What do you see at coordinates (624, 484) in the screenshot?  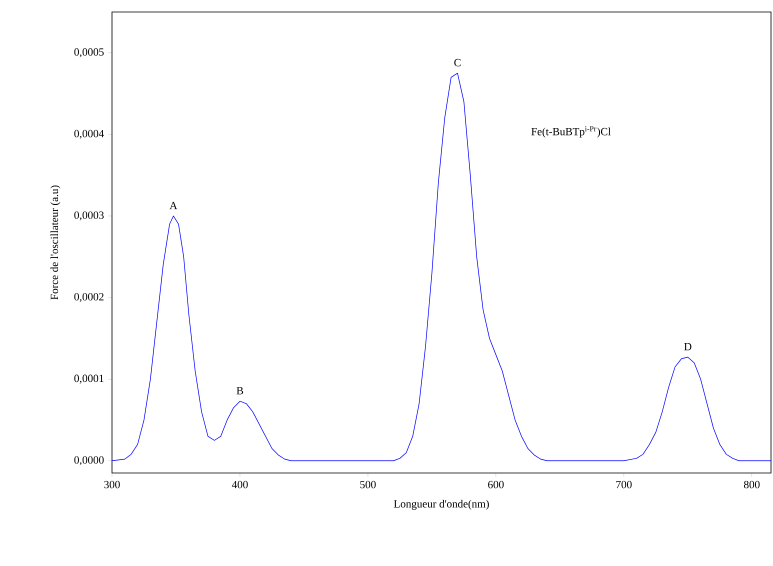 I see `x-tick-label: 700` at bounding box center [624, 484].